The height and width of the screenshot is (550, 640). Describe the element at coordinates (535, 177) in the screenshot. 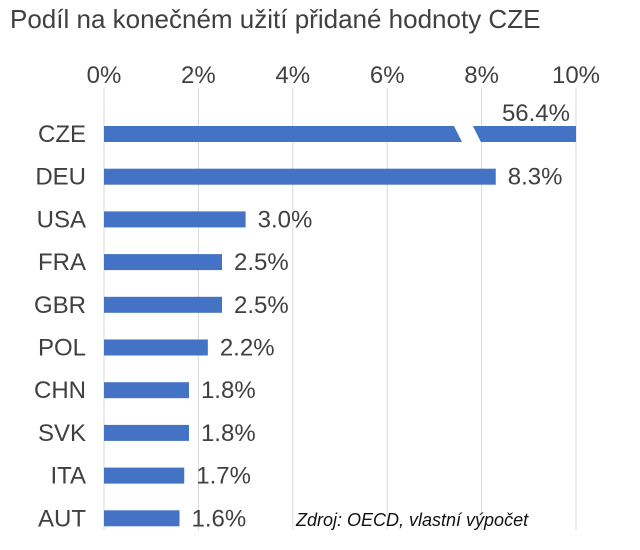

I see `data-label: 8.3%` at that location.